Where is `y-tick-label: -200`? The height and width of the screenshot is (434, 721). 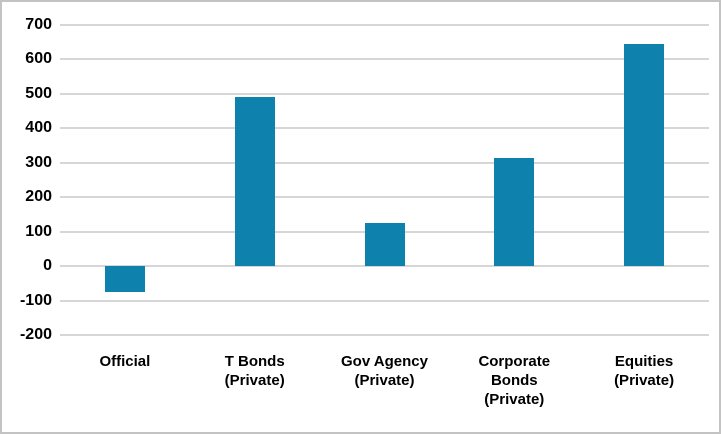 y-tick-label: -200 is located at coordinates (35, 334).